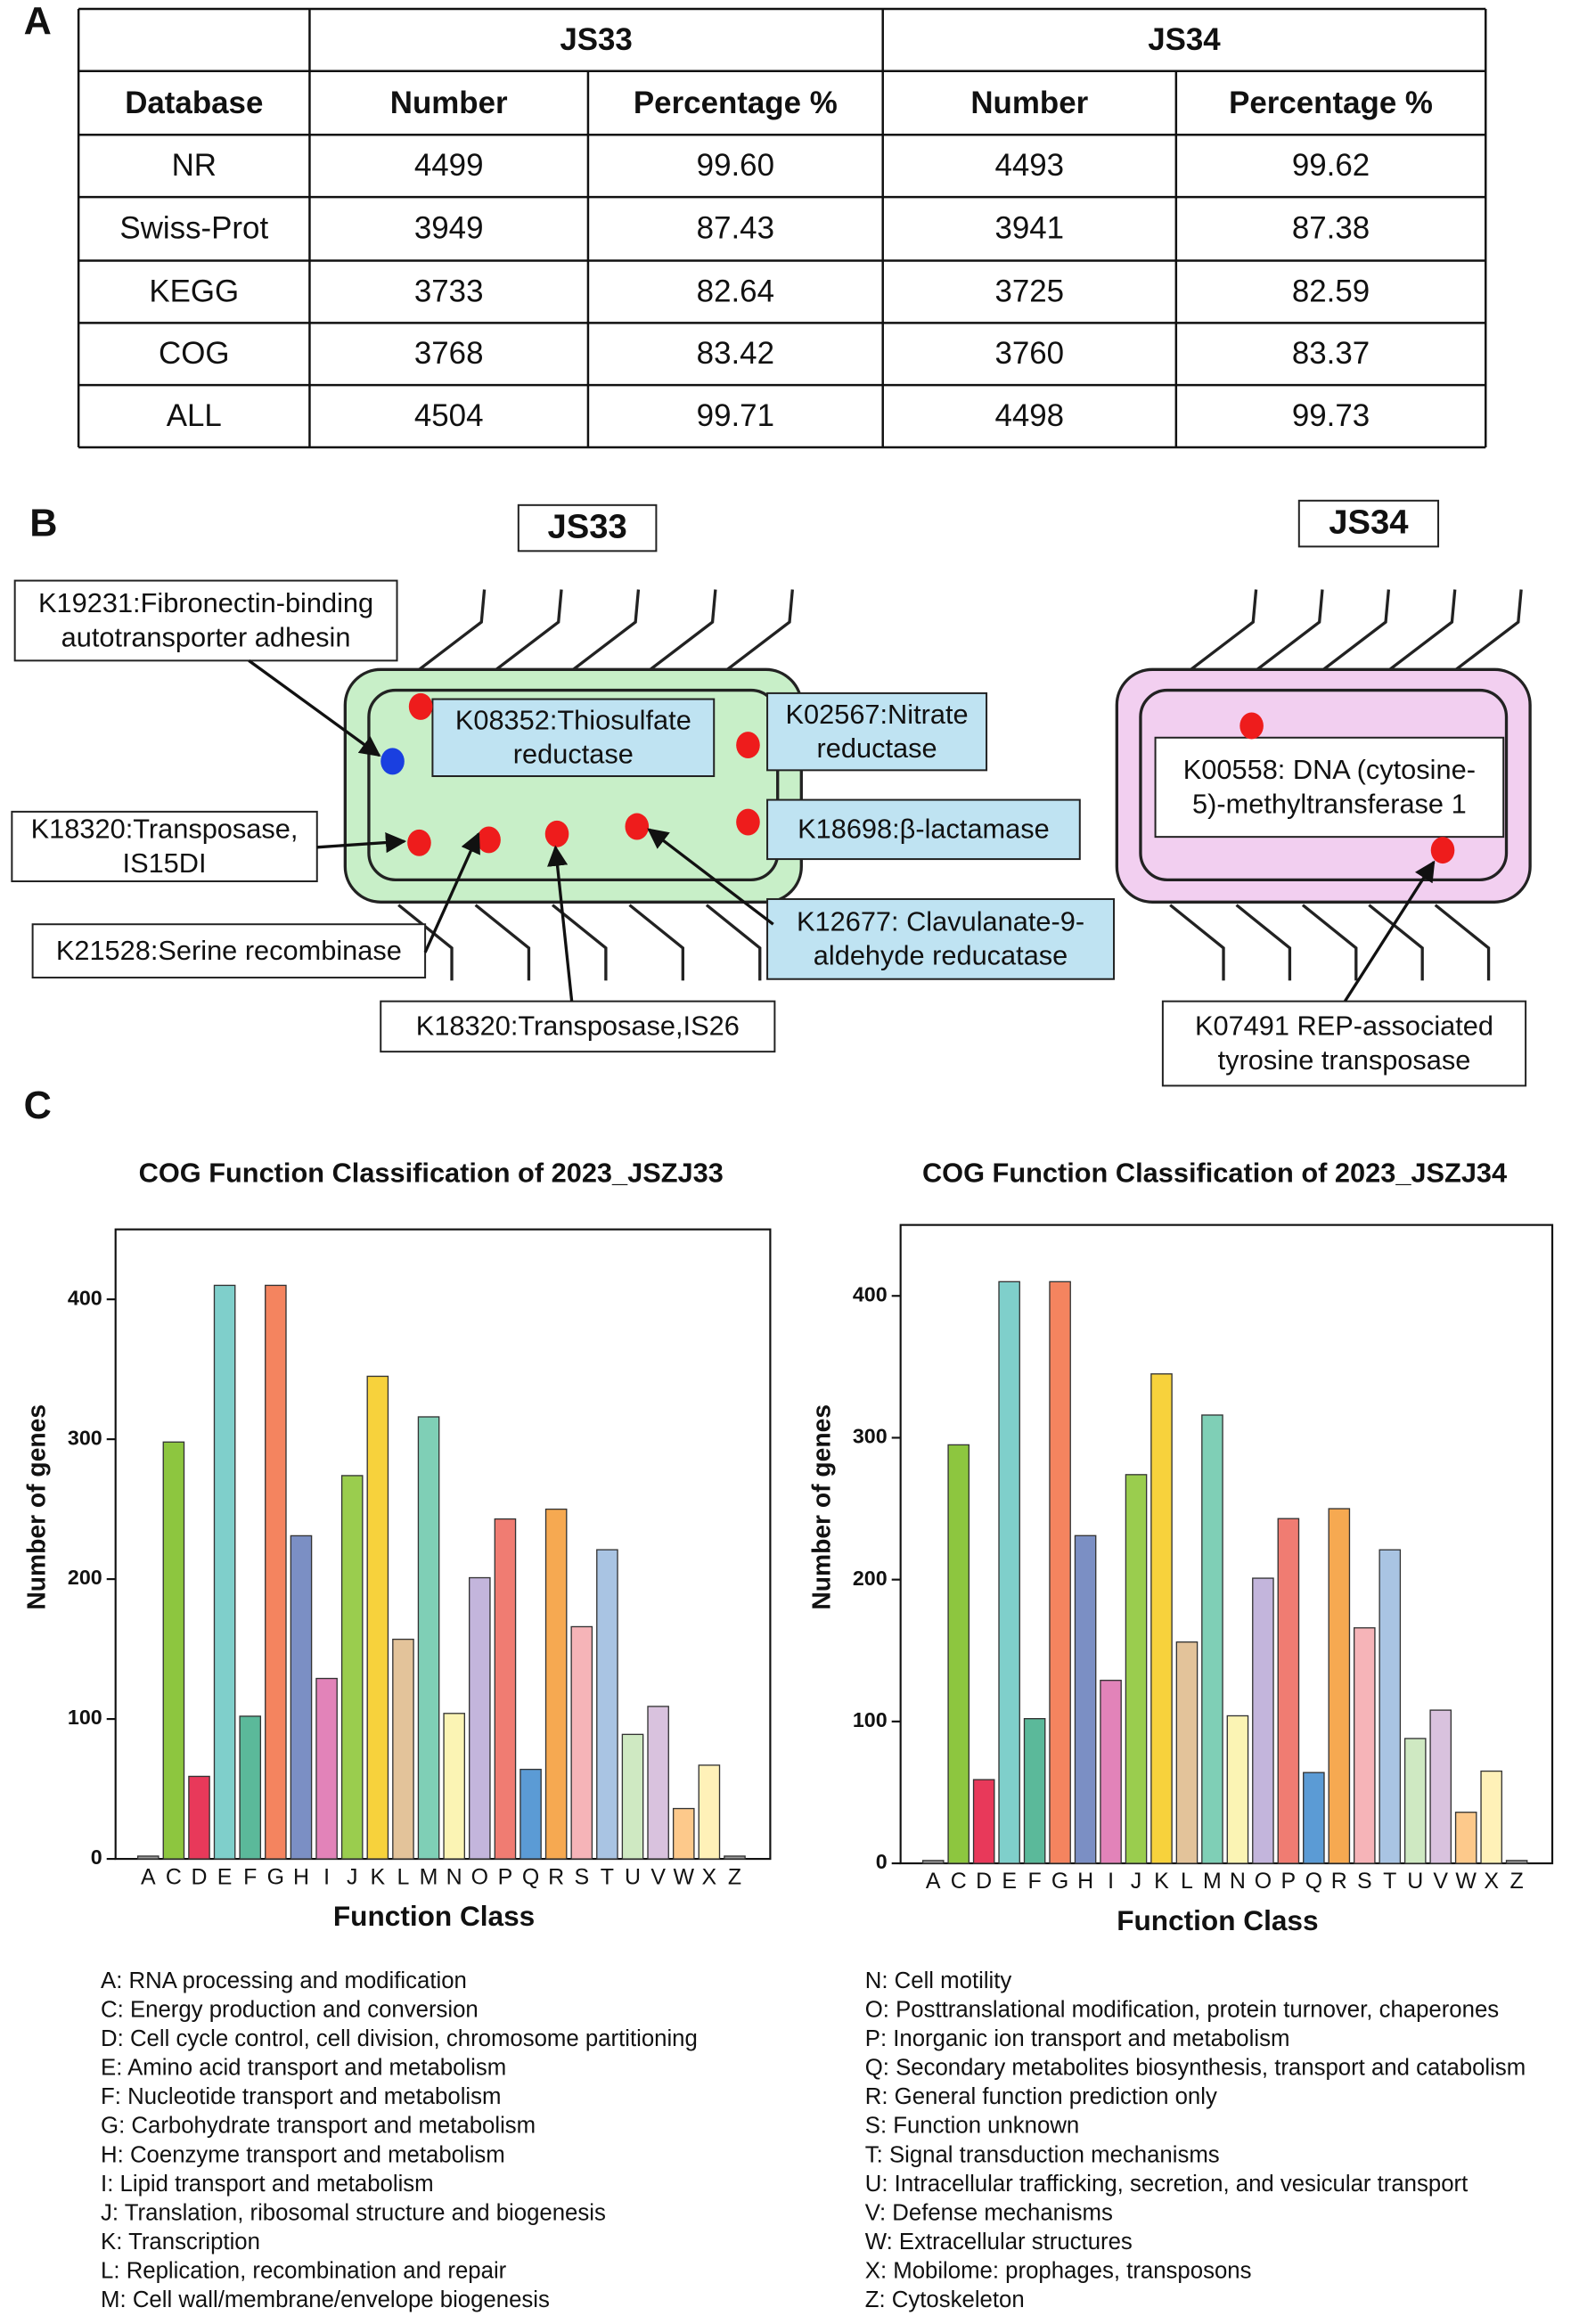  What do you see at coordinates (229, 950) in the screenshot?
I see `annotation-text: K21528:Serine recombinase` at bounding box center [229, 950].